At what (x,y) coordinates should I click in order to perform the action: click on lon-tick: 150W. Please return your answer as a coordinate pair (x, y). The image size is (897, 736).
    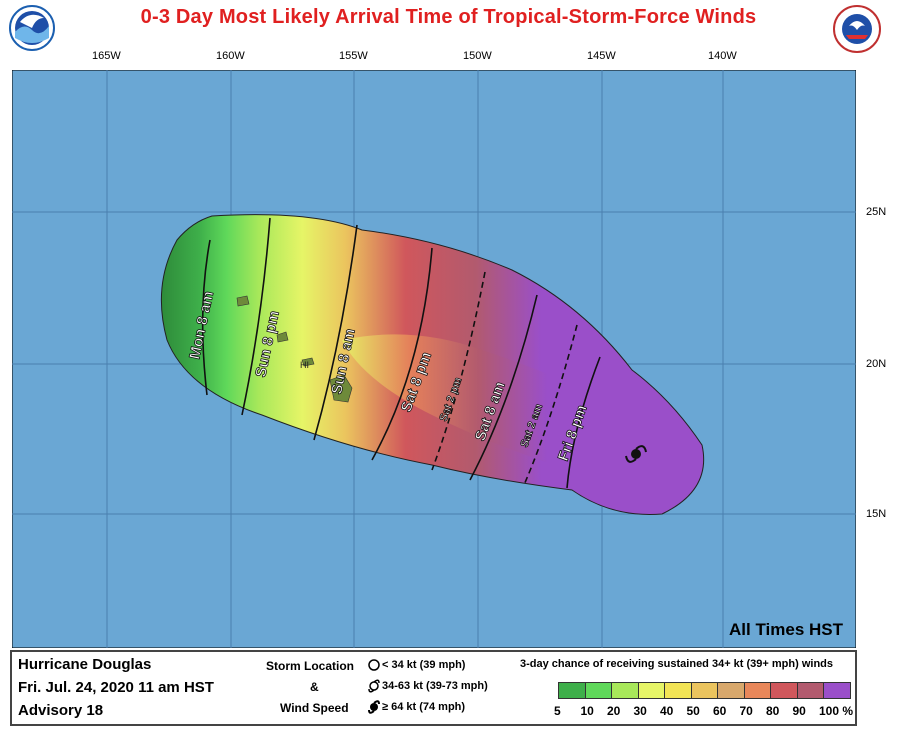
    Looking at the image, I should click on (477, 56).